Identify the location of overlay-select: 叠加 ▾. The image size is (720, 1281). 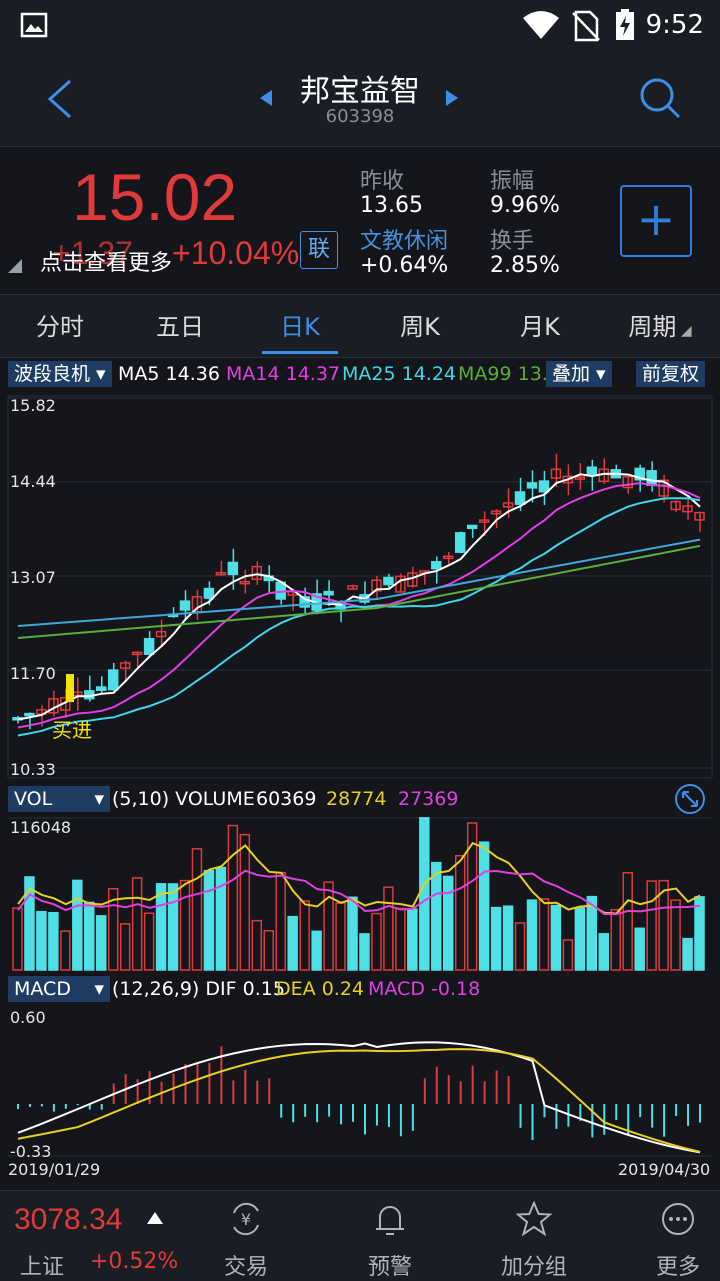
(579, 374).